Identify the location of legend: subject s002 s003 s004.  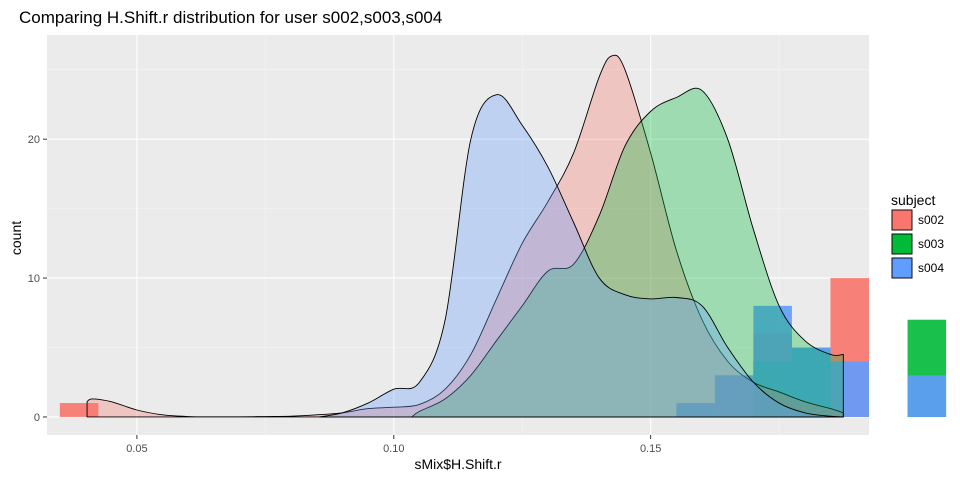
(917, 235).